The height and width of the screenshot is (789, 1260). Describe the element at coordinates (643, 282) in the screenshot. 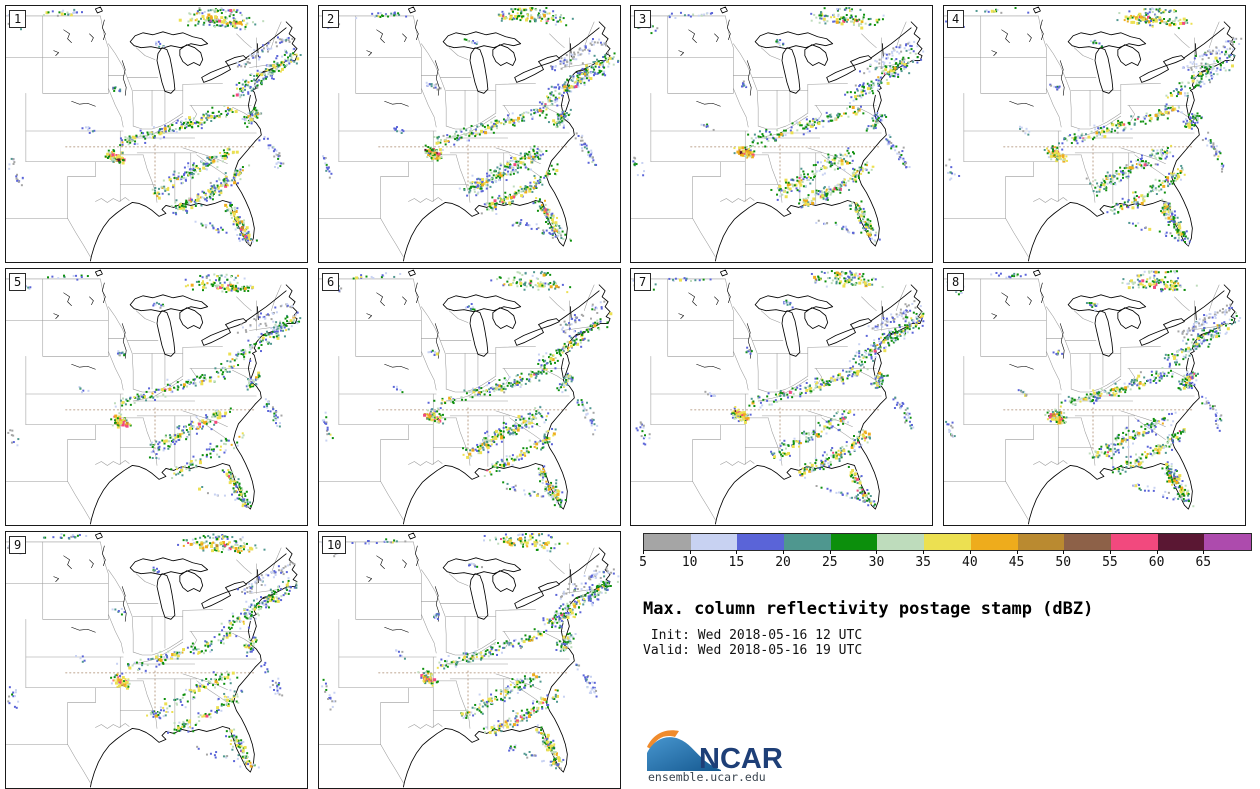

I see `member-number-badge: 7` at that location.